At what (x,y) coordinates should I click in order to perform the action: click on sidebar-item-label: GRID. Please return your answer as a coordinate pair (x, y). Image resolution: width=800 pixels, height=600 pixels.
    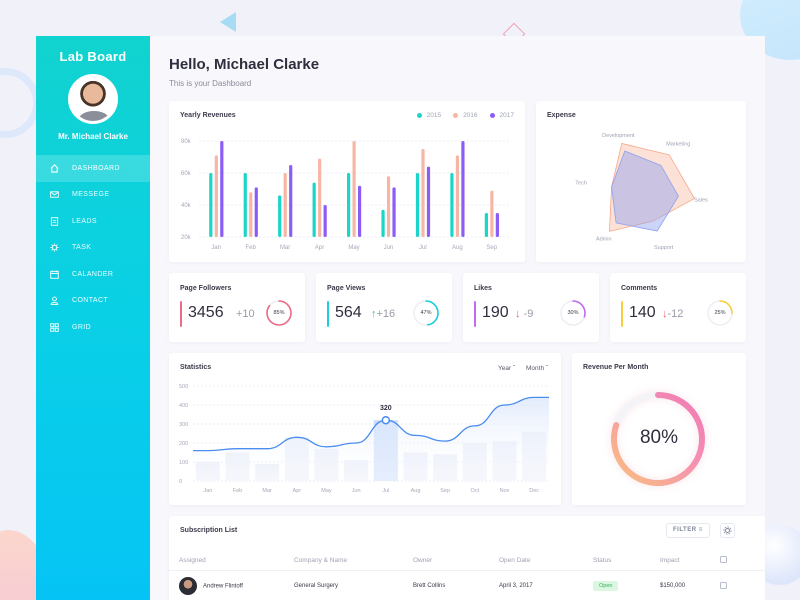
    Looking at the image, I should click on (82, 327).